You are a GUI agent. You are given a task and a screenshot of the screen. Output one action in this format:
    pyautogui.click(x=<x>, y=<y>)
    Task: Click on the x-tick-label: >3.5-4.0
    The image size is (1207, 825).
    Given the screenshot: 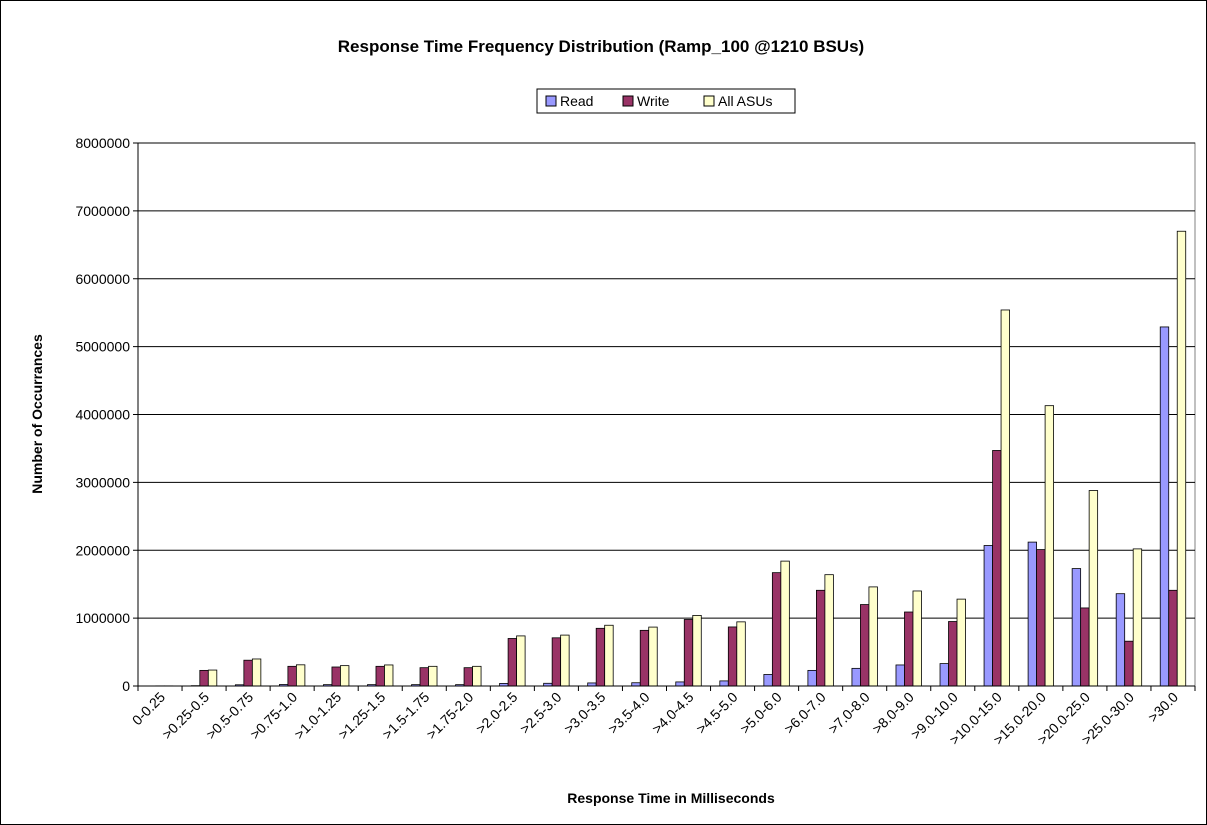 What is the action you would take?
    pyautogui.click(x=629, y=713)
    